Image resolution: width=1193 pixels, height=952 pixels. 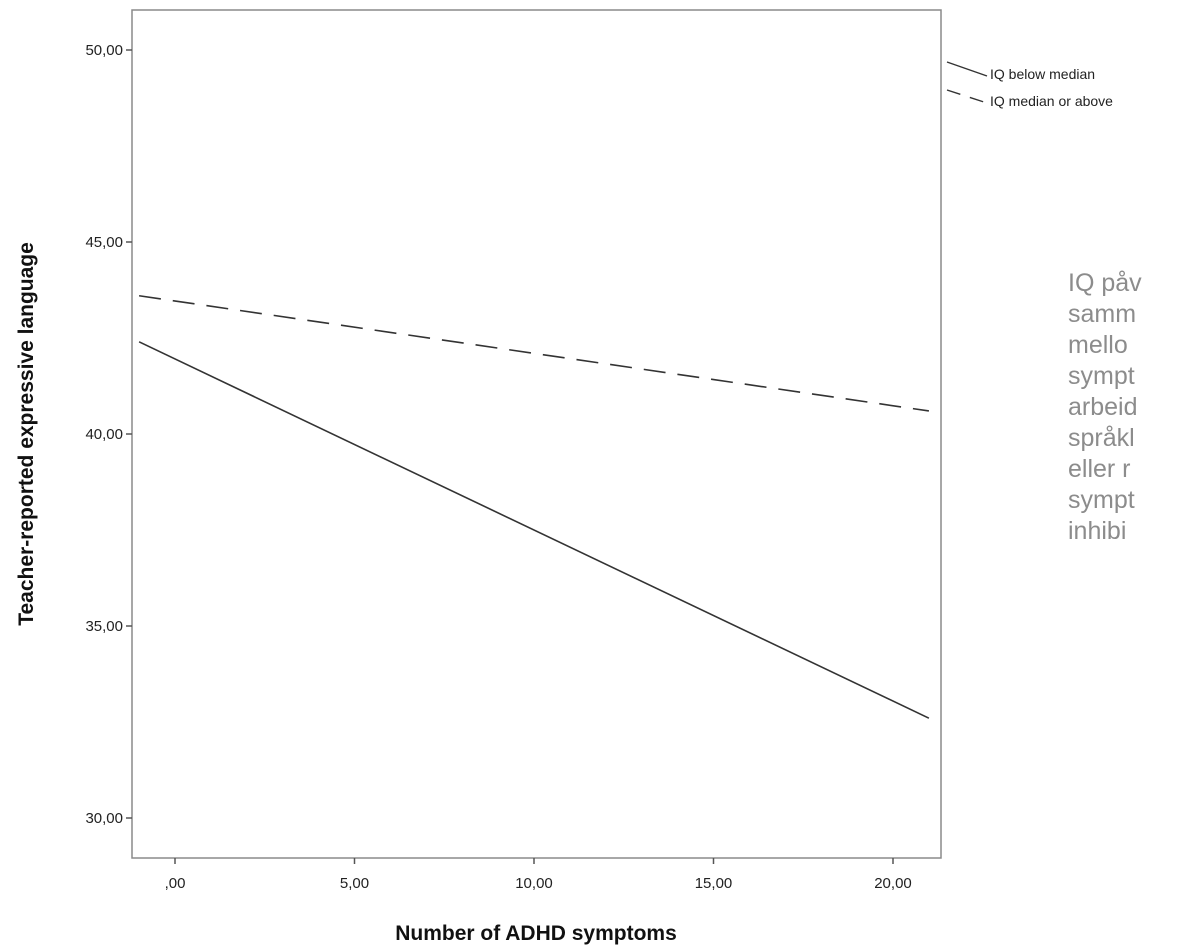 What do you see at coordinates (1042, 74) in the screenshot?
I see `legend-label: IQ below median` at bounding box center [1042, 74].